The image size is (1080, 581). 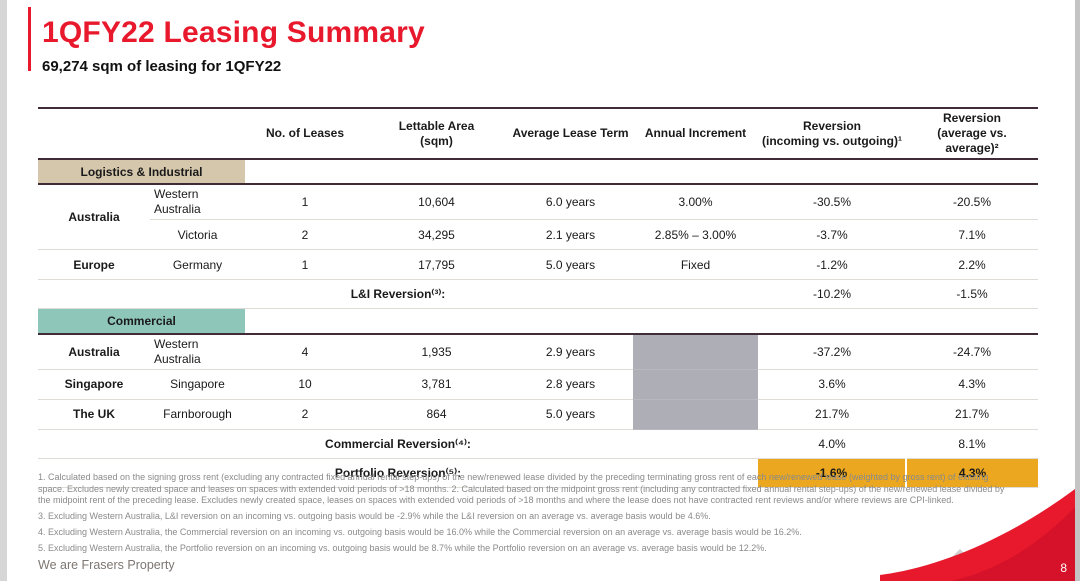 I want to click on header-annual-increment: Annual Increment, so click(x=695, y=133).